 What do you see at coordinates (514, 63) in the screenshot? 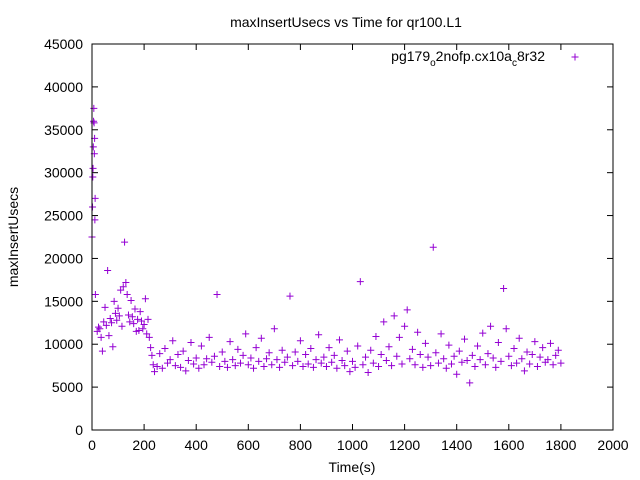
I see `legend-label-subscript-2: c` at bounding box center [514, 63].